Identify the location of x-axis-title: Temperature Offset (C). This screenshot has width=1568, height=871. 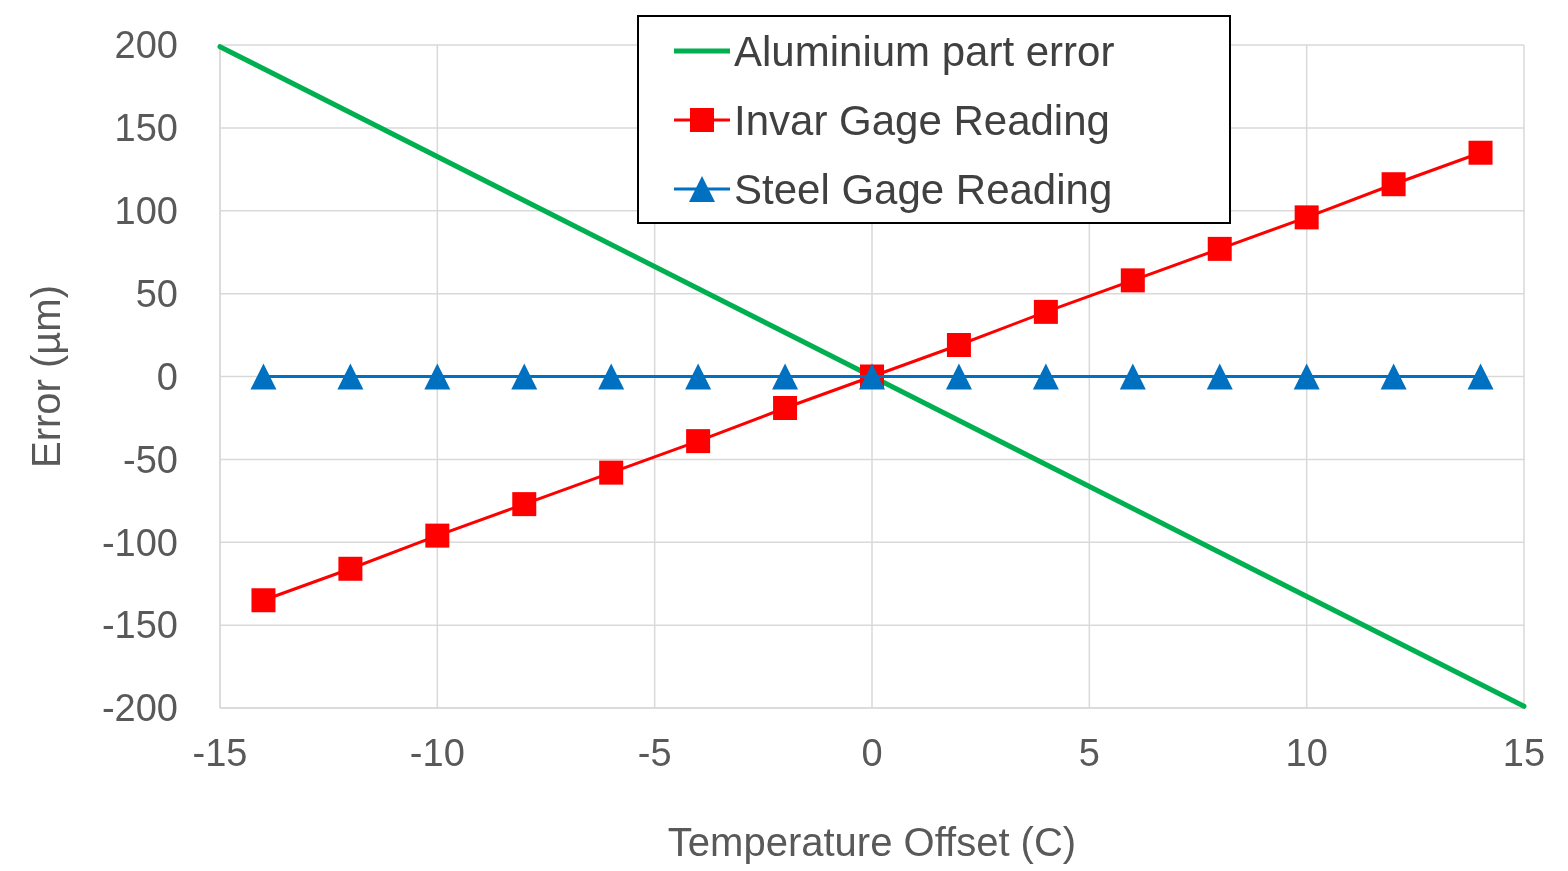
(872, 842).